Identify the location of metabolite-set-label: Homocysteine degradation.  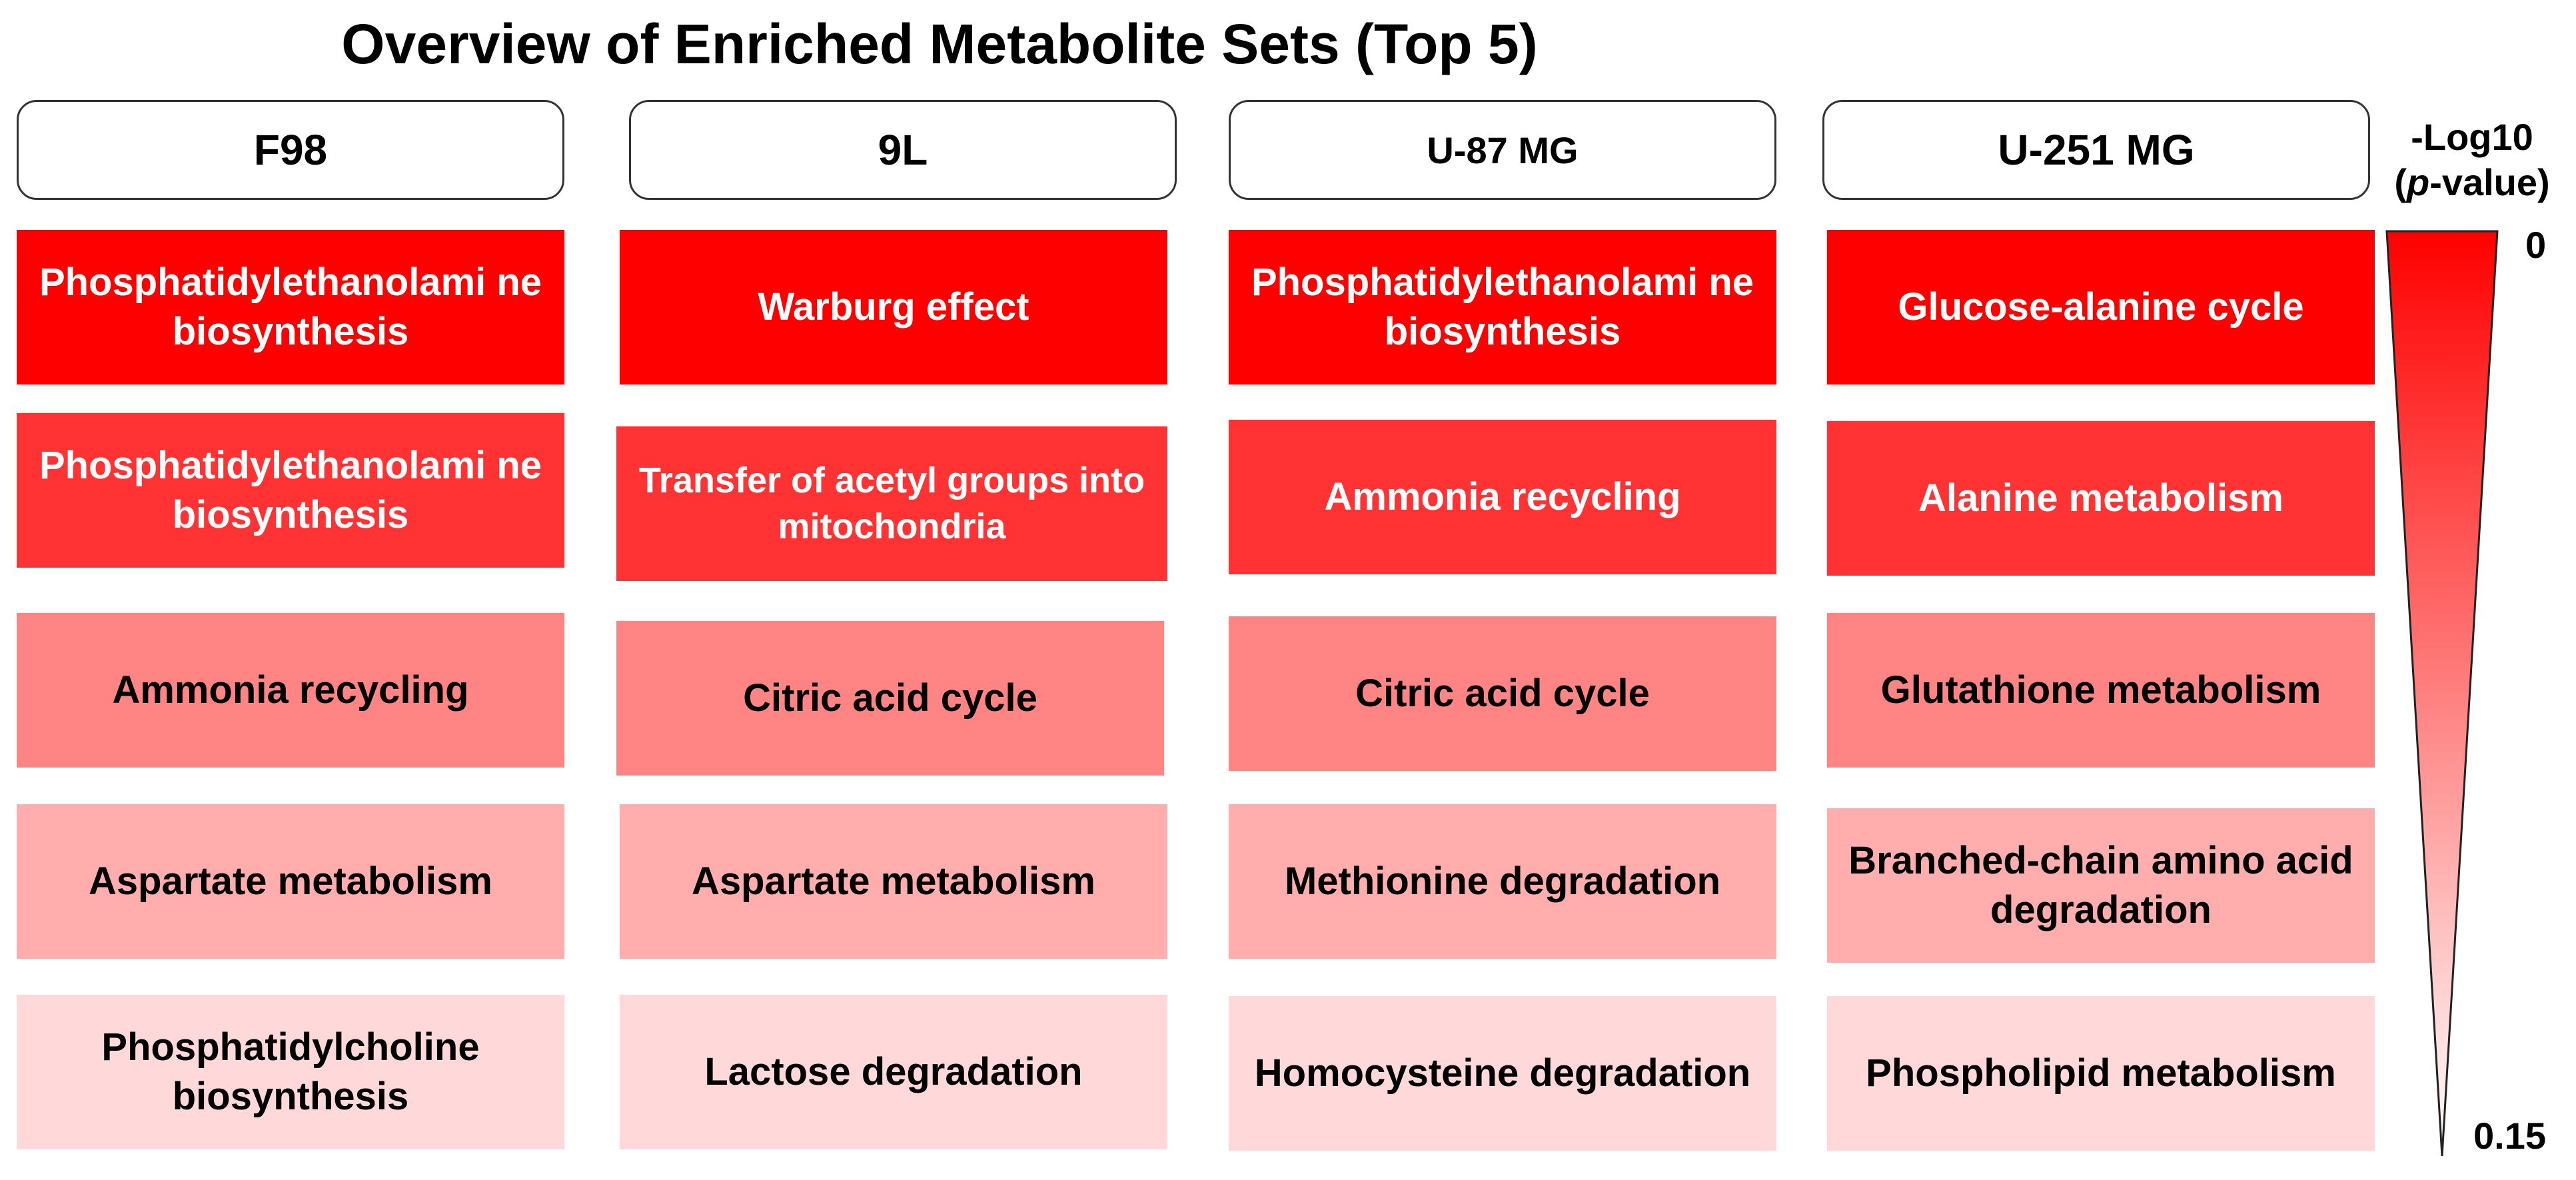
(1503, 1073).